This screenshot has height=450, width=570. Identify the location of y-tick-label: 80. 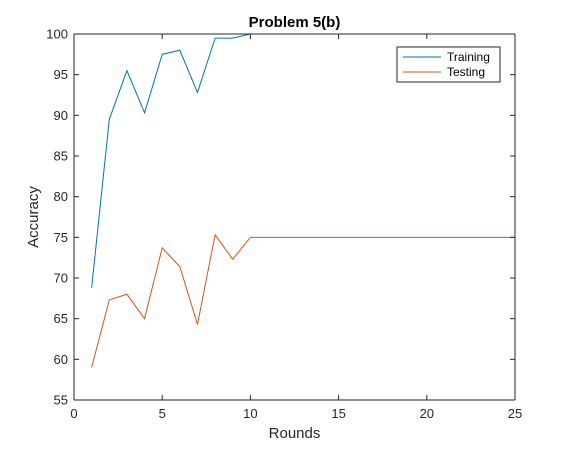
(61, 196).